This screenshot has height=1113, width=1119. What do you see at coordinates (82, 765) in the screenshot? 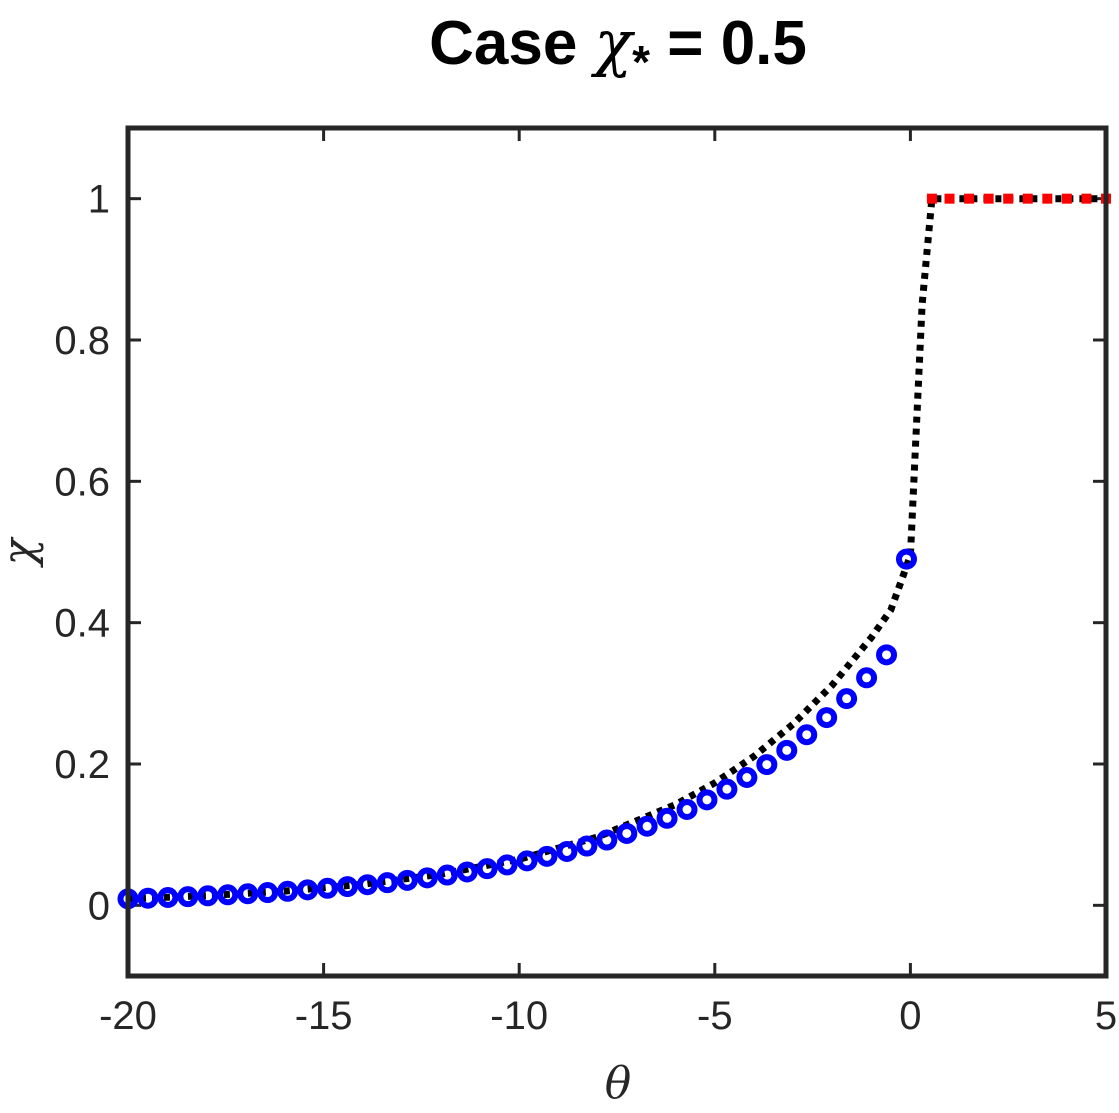
I see `y-tick-label: 0.2` at bounding box center [82, 765].